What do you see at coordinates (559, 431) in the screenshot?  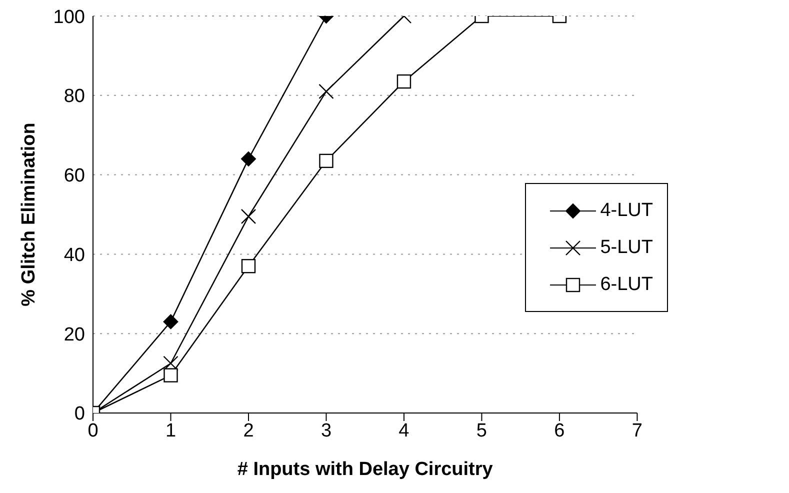 I see `x-tick-label: 6` at bounding box center [559, 431].